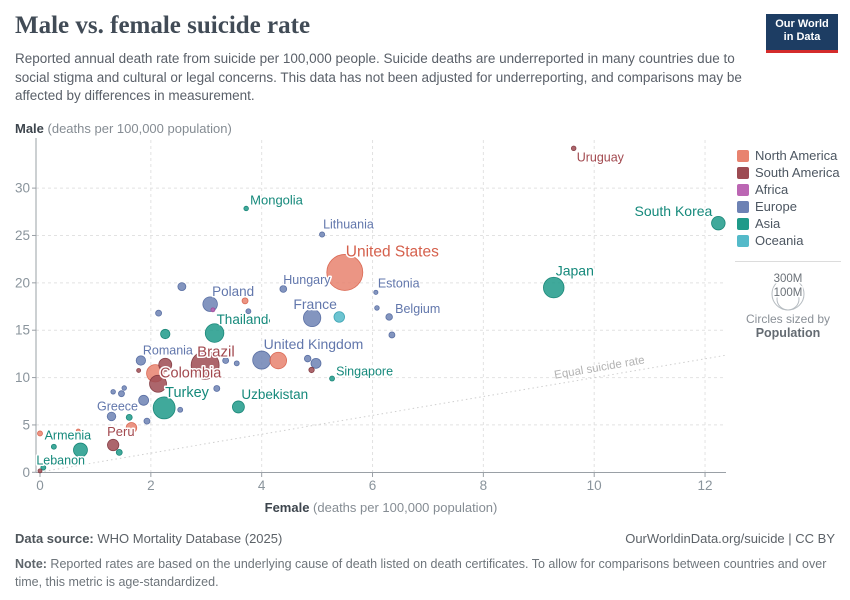  Describe the element at coordinates (22, 377) in the screenshot. I see `y-tick-label: 10` at that location.